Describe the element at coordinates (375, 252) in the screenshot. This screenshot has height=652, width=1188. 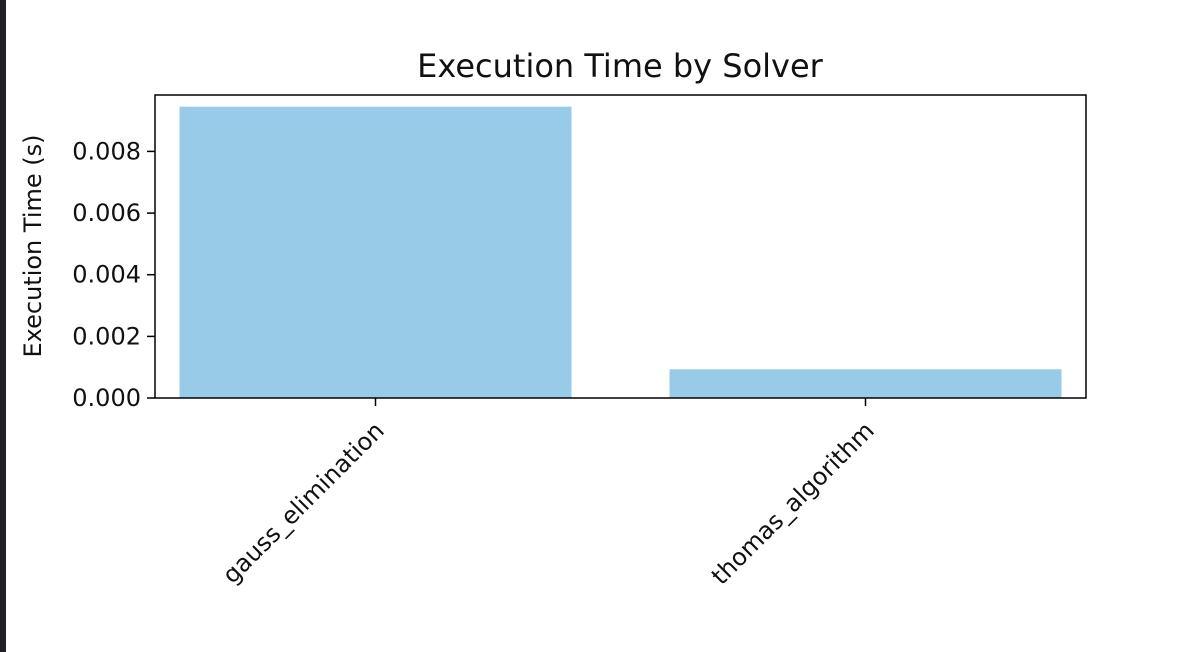
I see `bar-gauss-elimination` at that location.